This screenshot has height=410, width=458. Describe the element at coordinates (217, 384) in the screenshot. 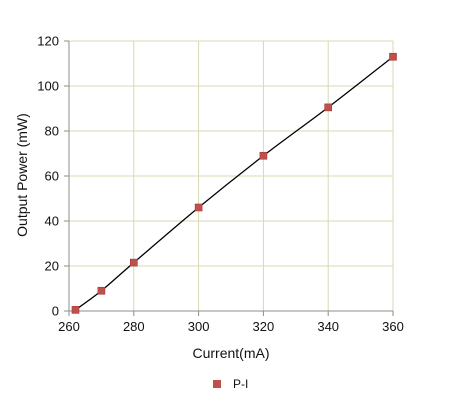

I see `legend-marker-p-i` at that location.